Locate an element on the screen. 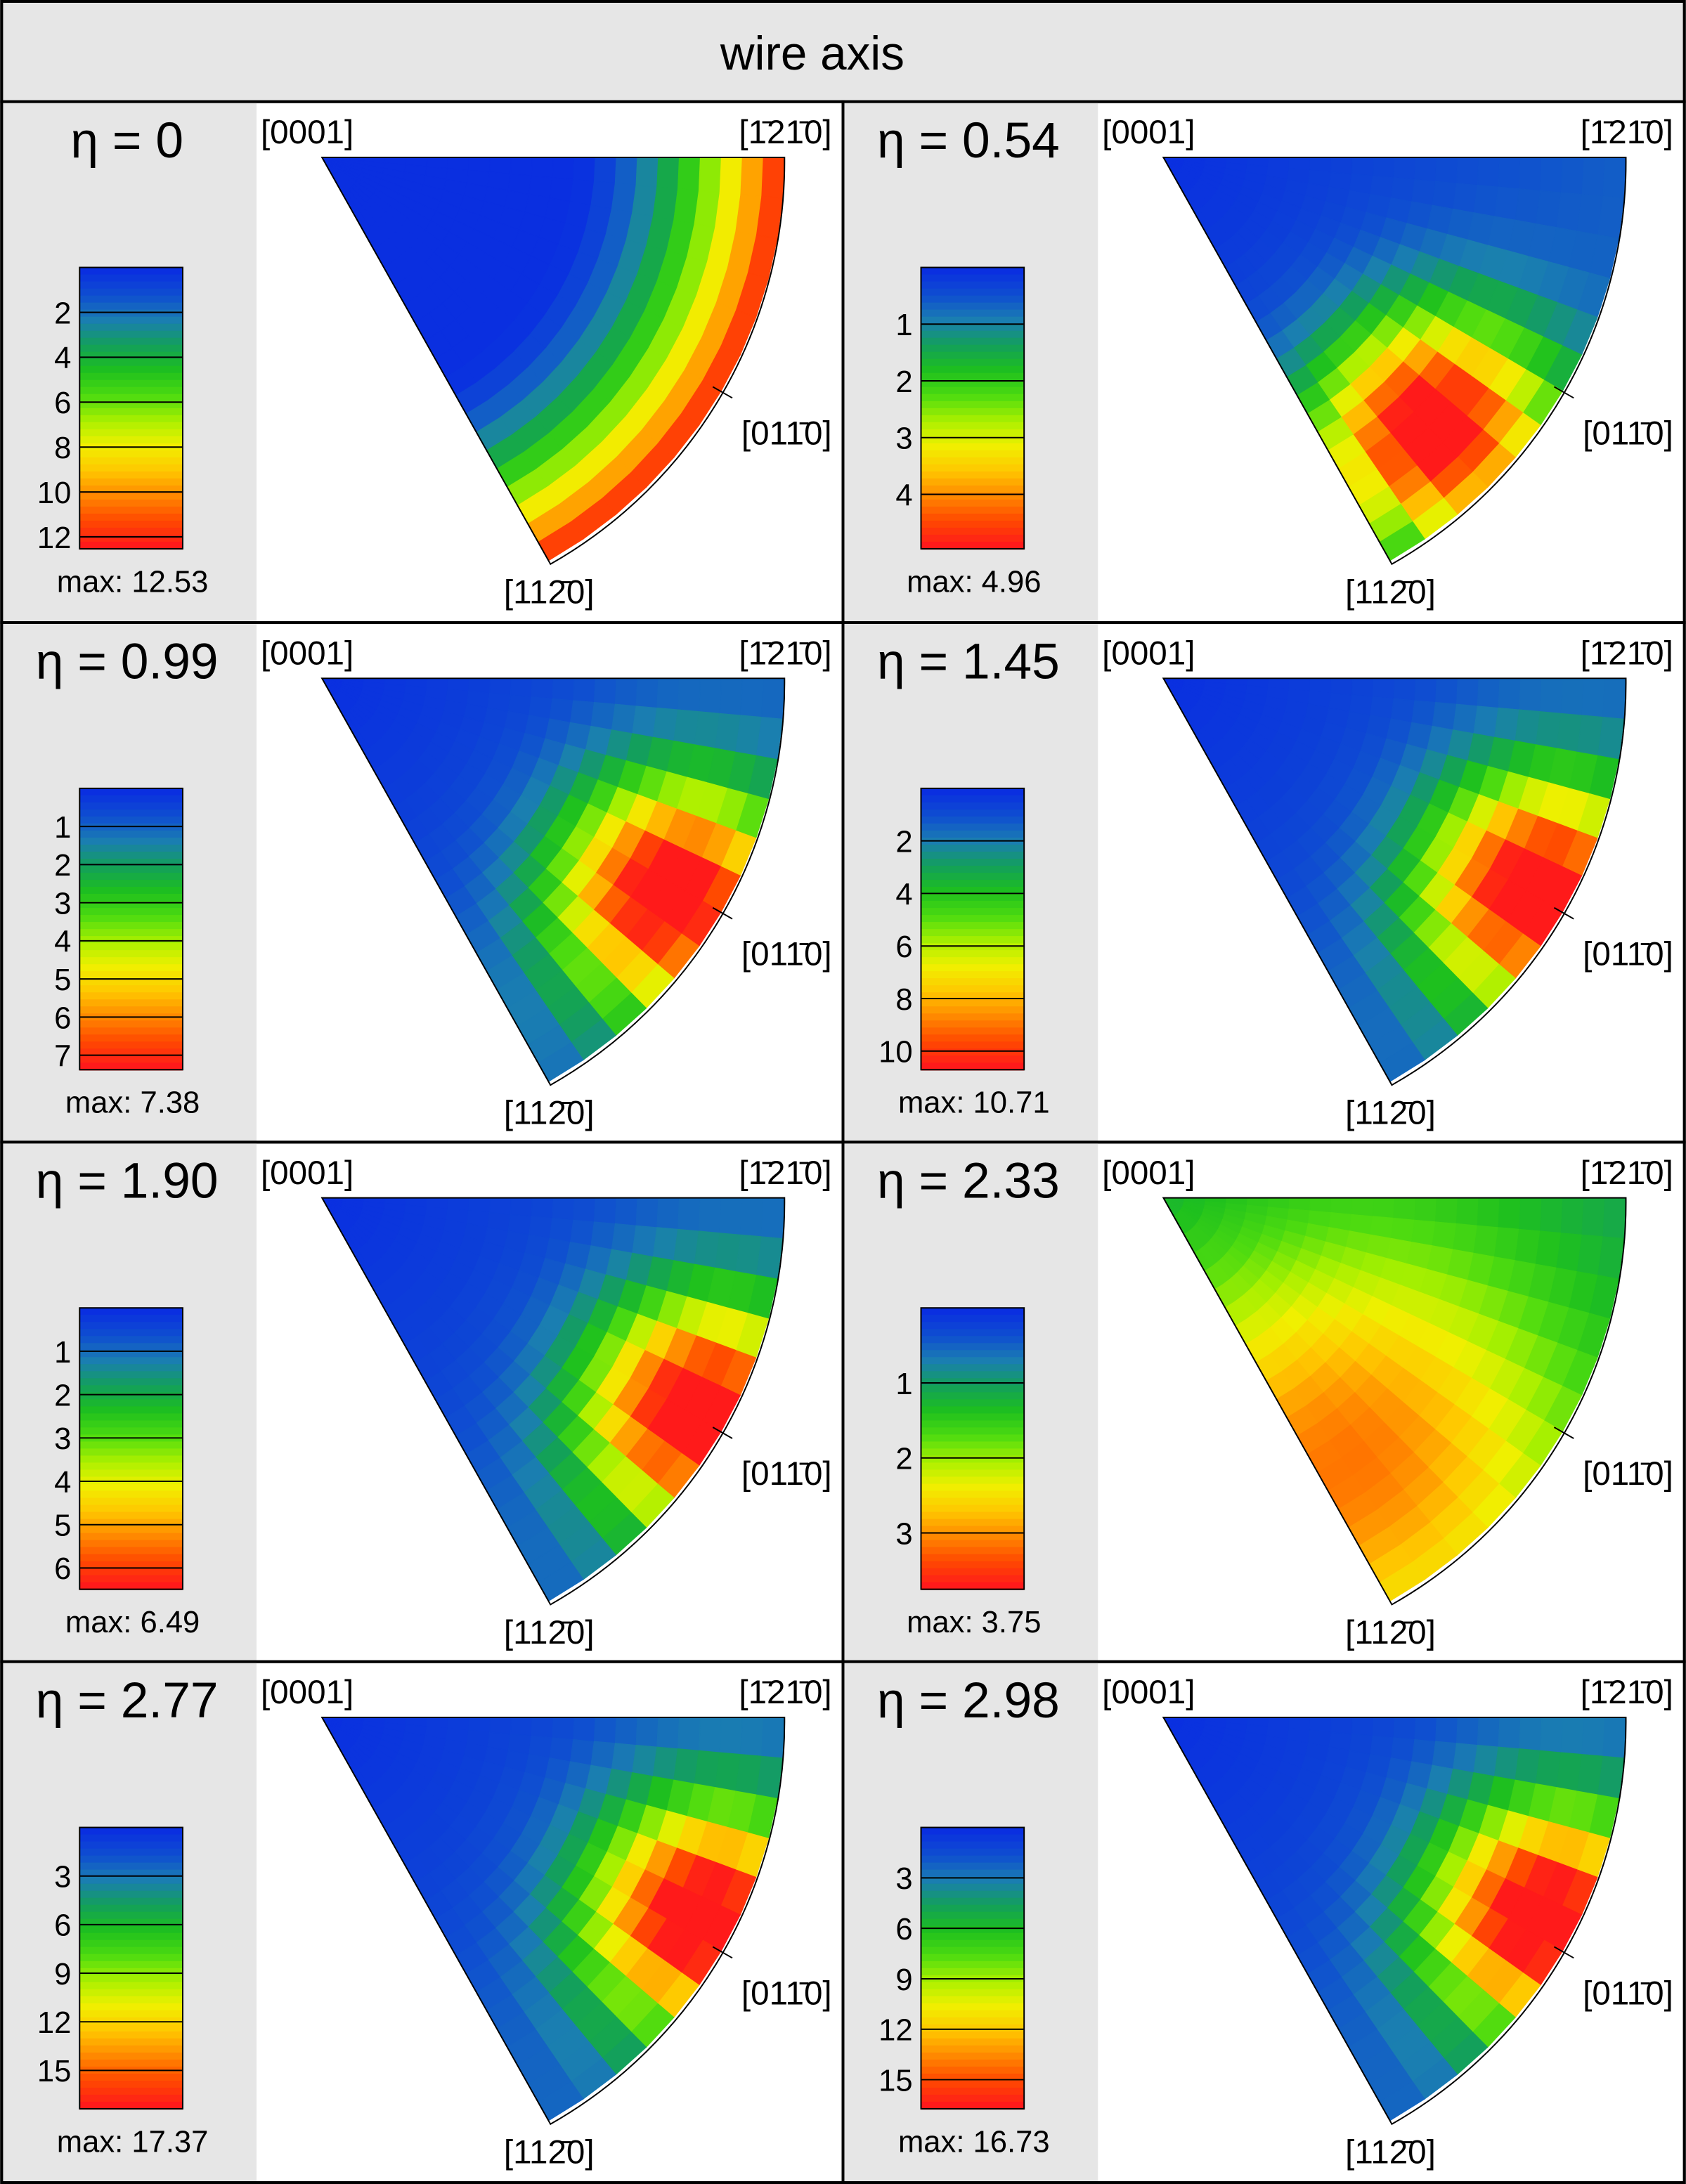 This screenshot has width=1686, height=2184. label-0001: [0001] is located at coordinates (1148, 1693).